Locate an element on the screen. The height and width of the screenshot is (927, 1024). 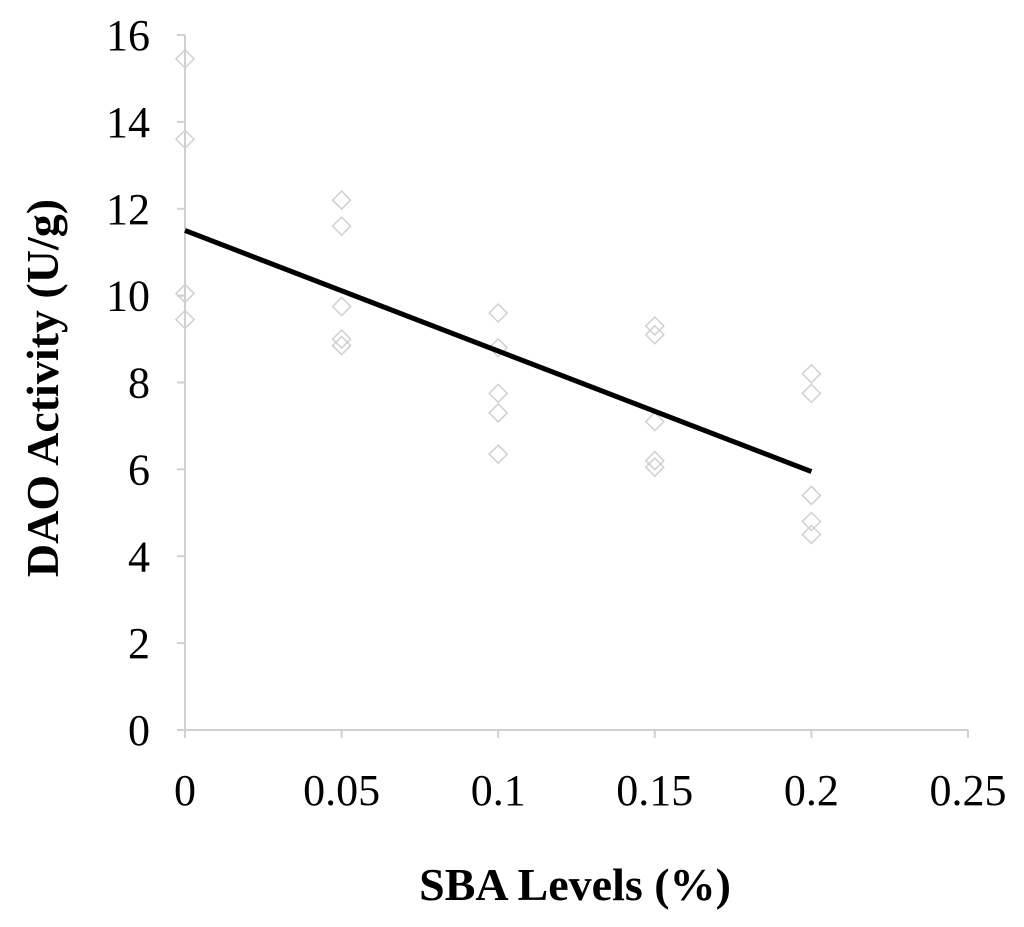
y-tick-label: 2 is located at coordinates (139, 643).